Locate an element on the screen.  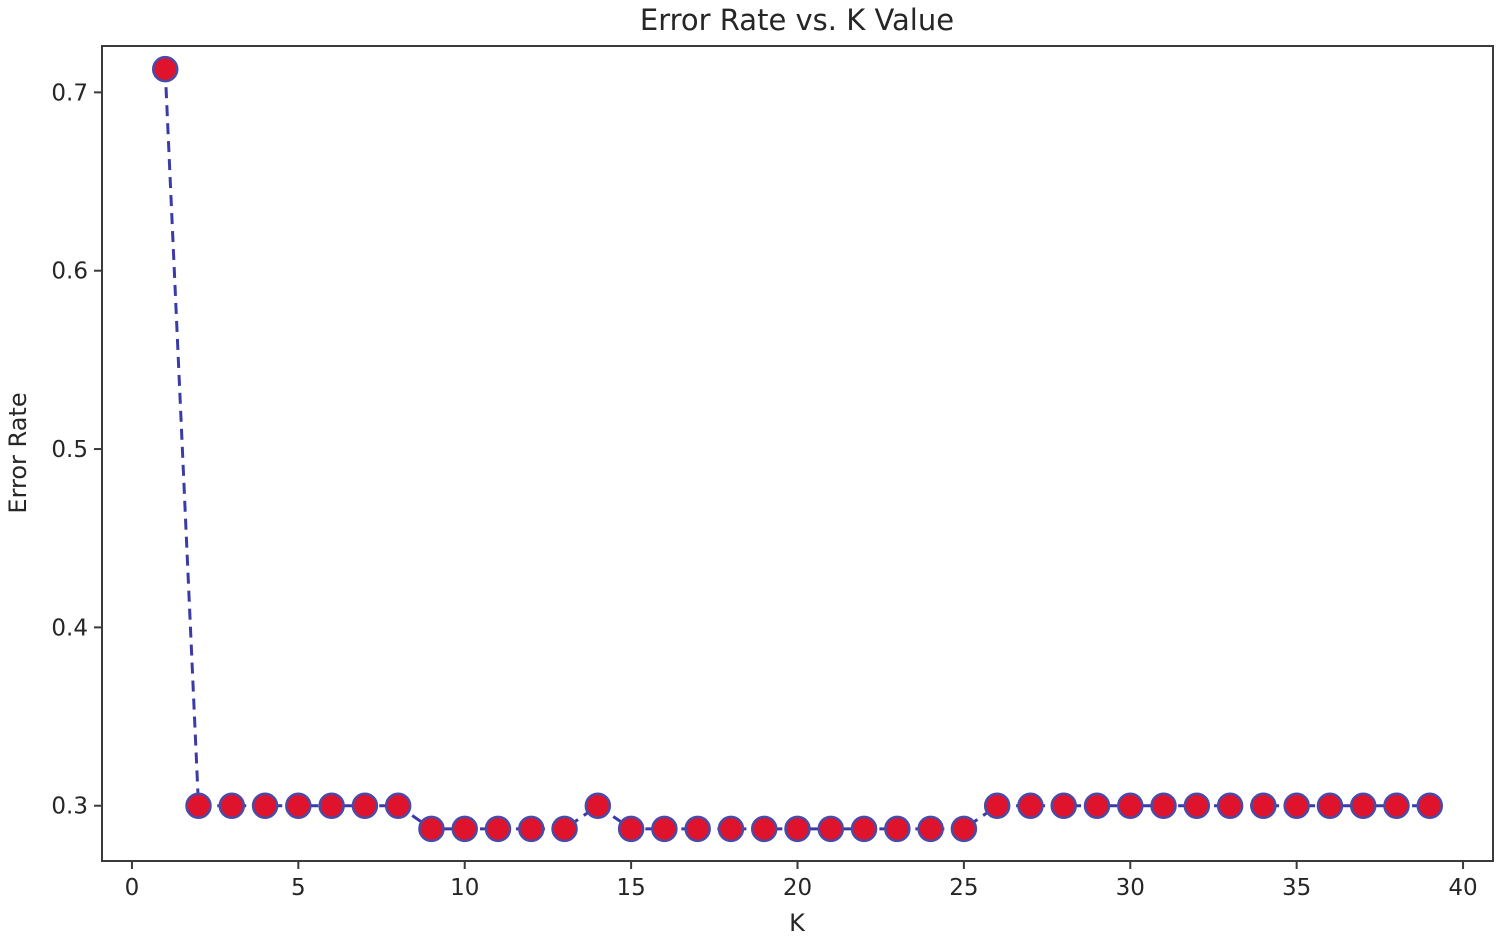
x-tick-label: 30 is located at coordinates (1130, 888).